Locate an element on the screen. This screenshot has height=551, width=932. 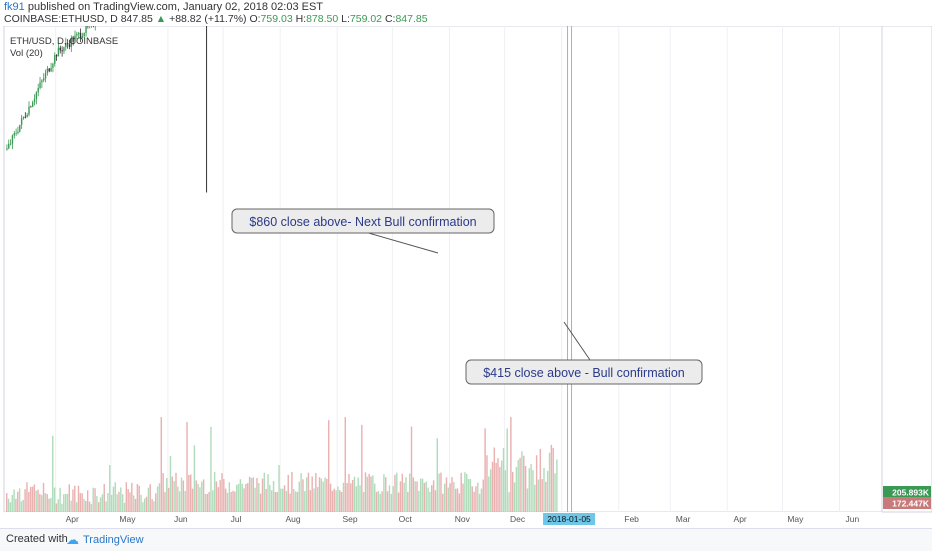
tradingview-logo: ☁ TradingView is located at coordinates (105, 540).